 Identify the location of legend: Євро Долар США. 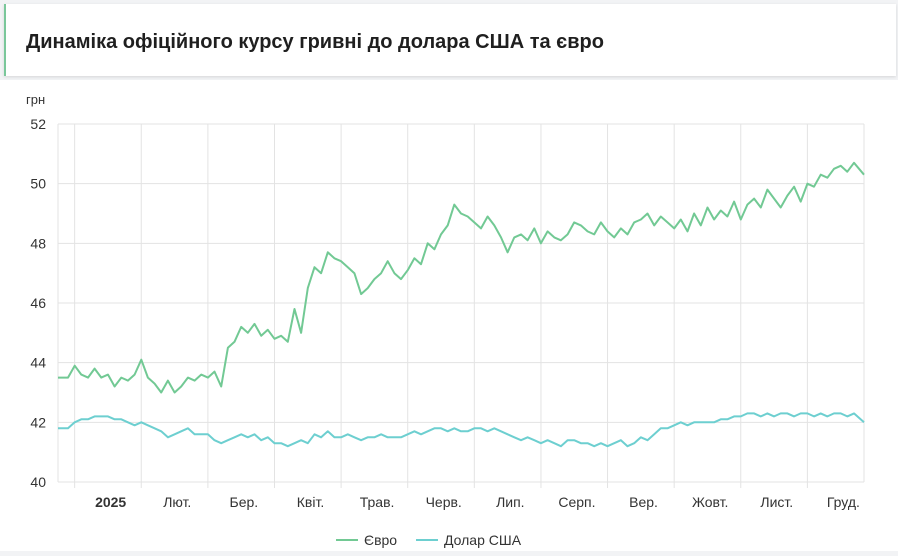
(429, 540).